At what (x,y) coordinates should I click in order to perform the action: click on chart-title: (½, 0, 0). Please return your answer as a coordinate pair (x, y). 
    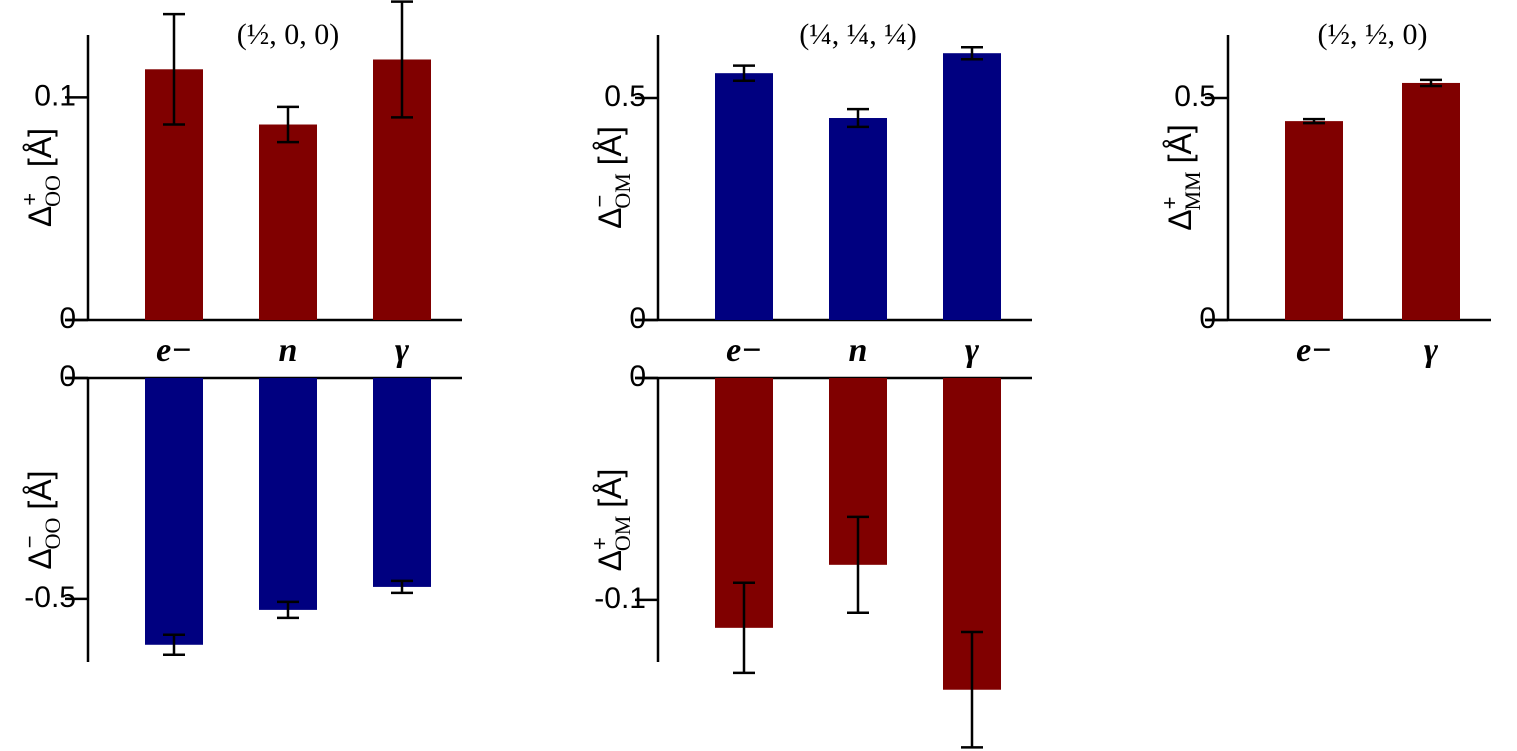
    Looking at the image, I should click on (288, 34).